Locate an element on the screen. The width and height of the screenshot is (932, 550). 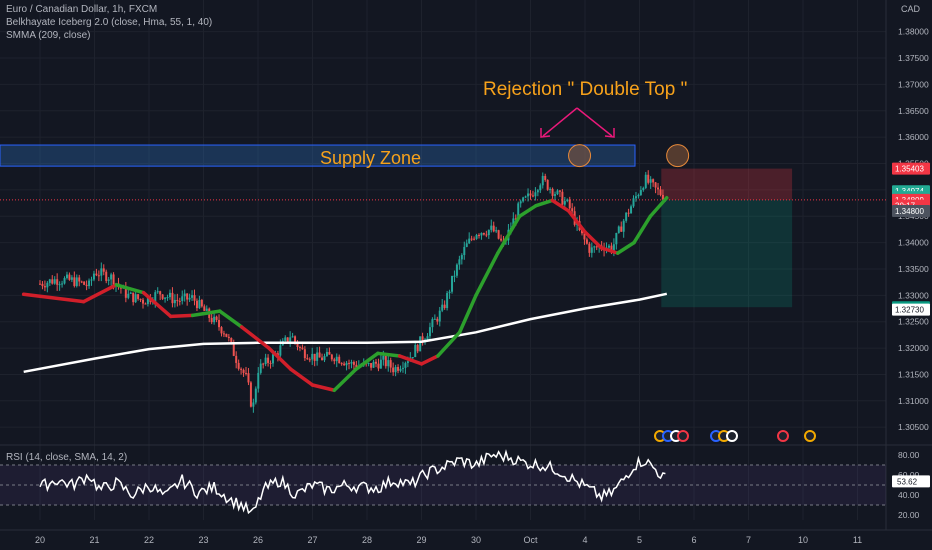
price-label-box is located at coordinates (911, 168).